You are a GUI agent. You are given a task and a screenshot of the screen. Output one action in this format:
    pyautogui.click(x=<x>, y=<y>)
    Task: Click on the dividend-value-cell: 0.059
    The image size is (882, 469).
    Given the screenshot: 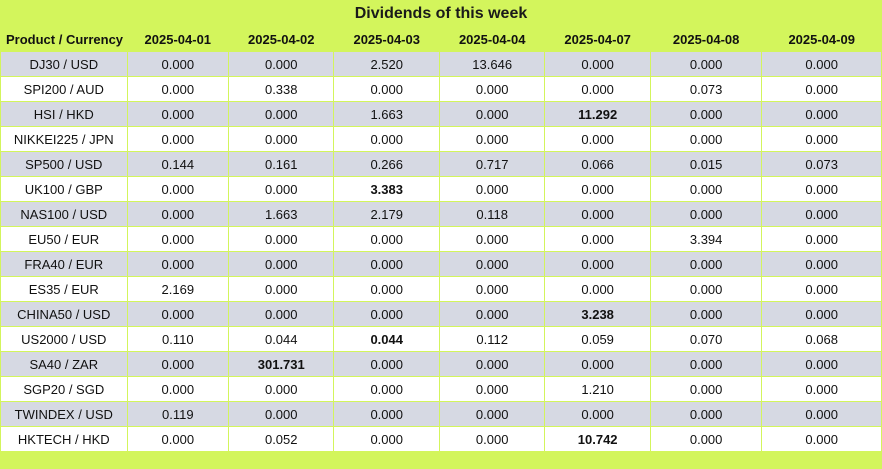 What is the action you would take?
    pyautogui.click(x=597, y=339)
    